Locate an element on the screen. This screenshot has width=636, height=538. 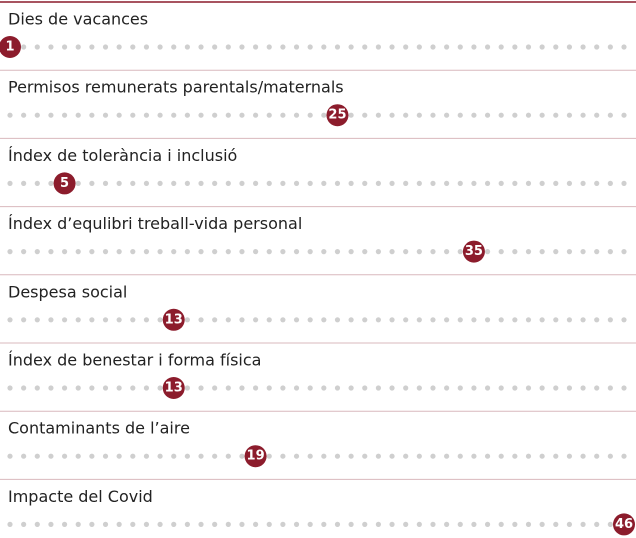
rank-label: 1 is located at coordinates (9, 47).